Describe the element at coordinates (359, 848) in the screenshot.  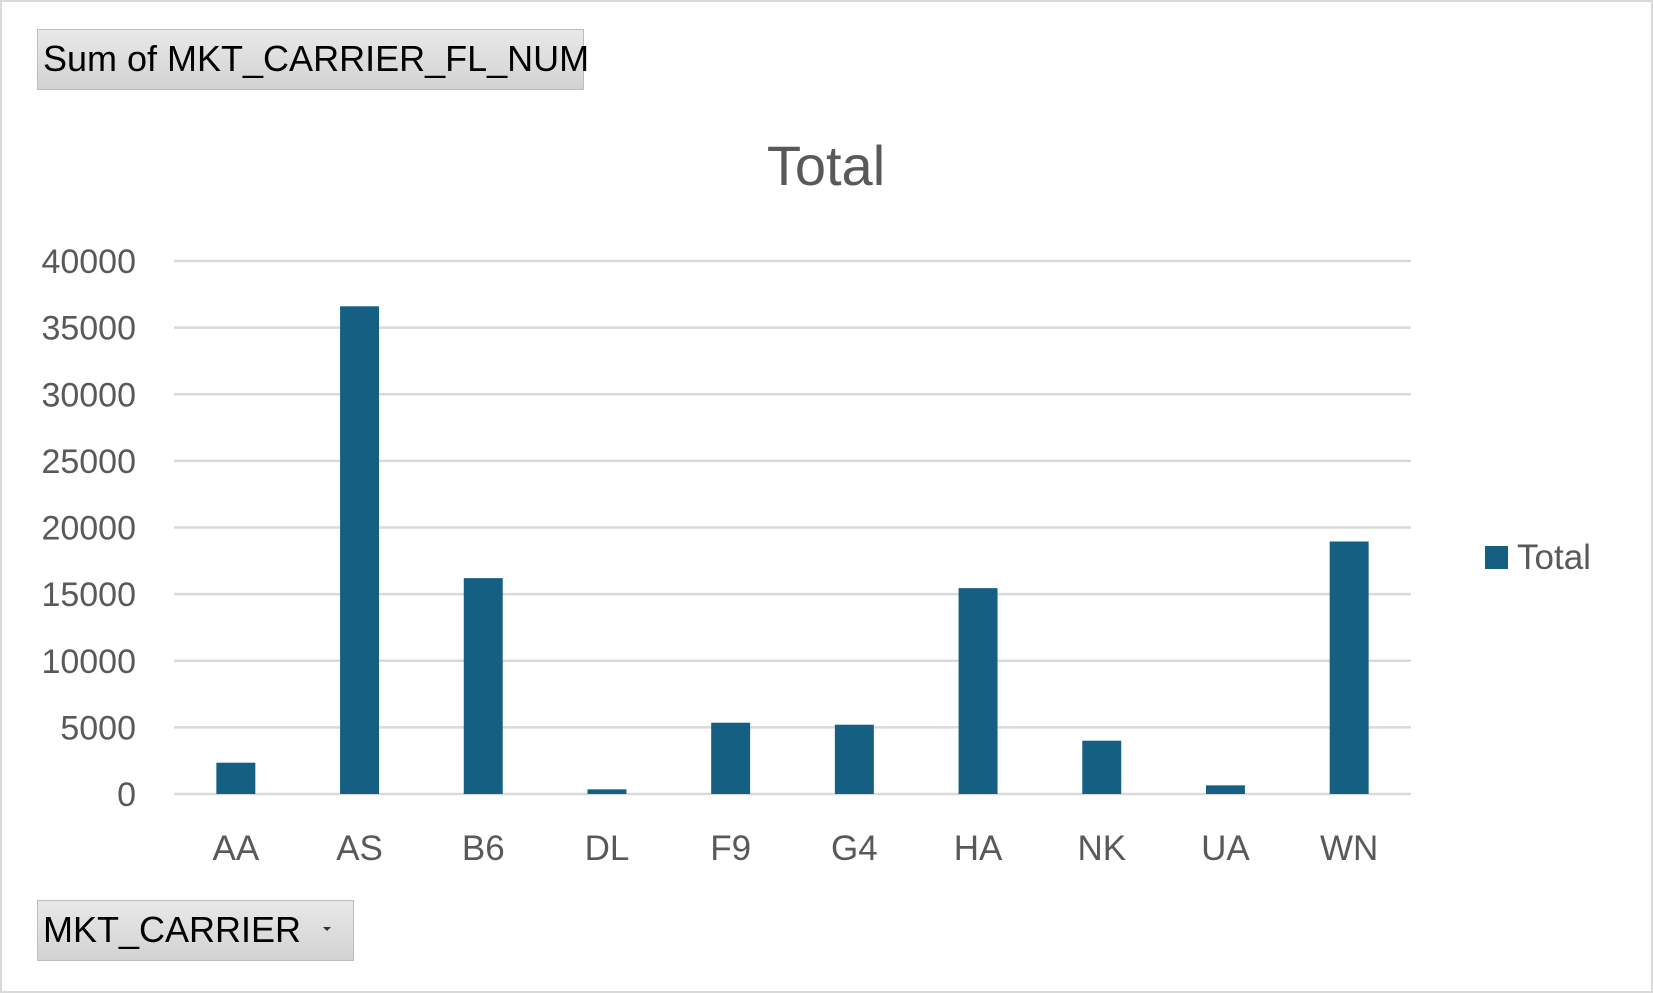
I see `x-tick-label: AS` at that location.